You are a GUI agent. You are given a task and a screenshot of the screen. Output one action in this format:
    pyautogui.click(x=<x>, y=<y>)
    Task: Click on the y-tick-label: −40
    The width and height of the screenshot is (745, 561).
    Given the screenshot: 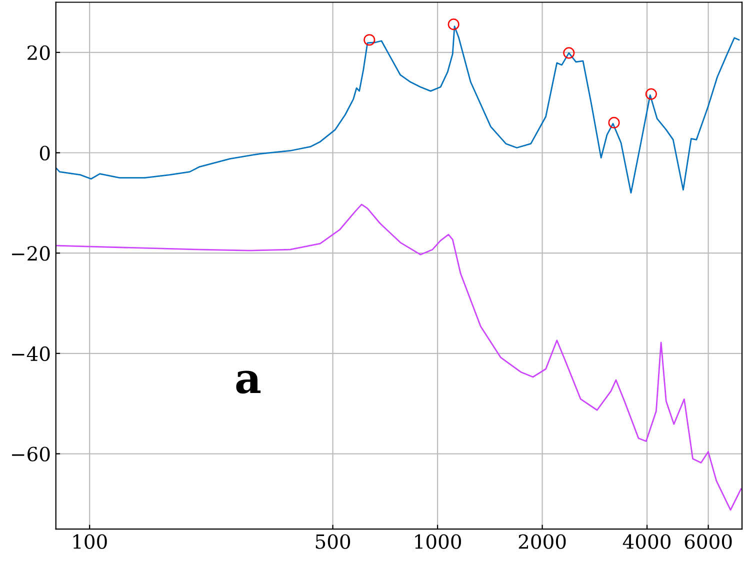 What is the action you would take?
    pyautogui.click(x=31, y=354)
    